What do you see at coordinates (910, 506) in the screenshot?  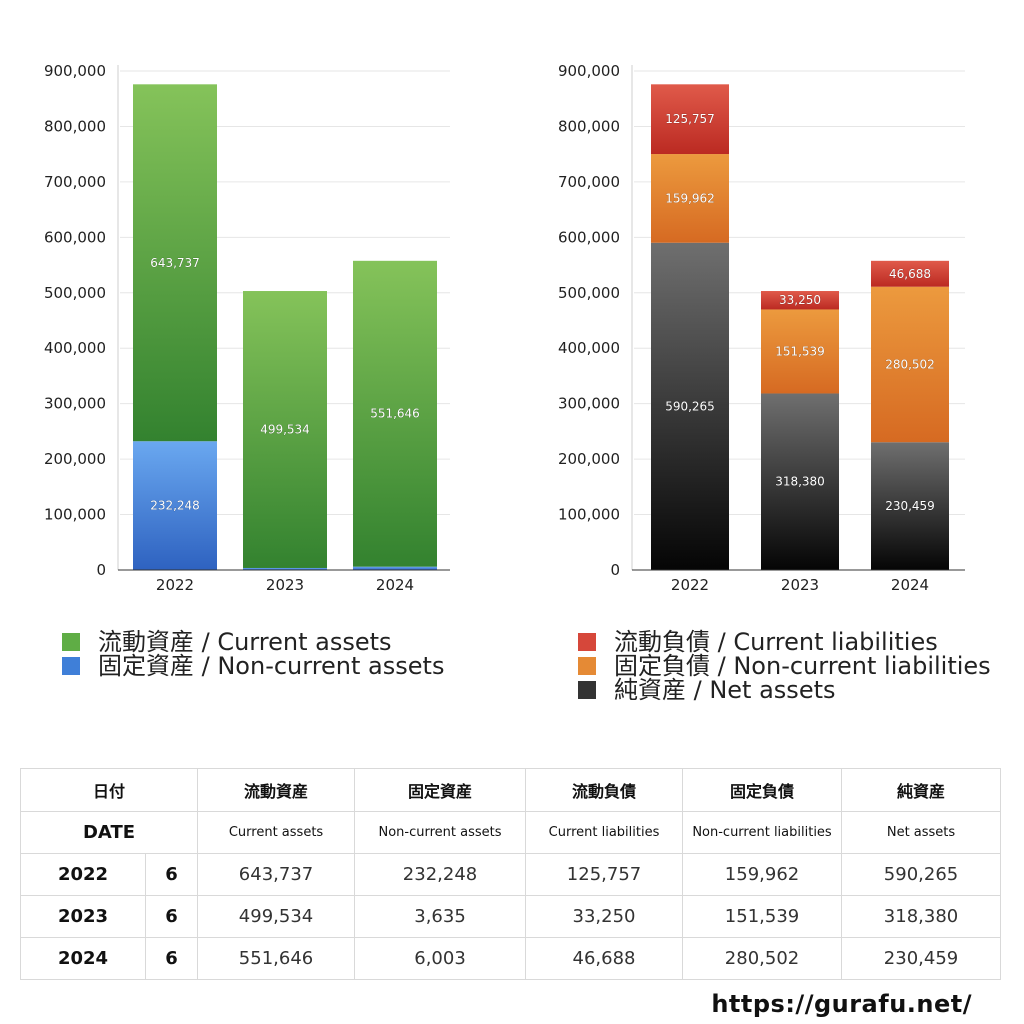 I see `data-label: 230,459` at bounding box center [910, 506].